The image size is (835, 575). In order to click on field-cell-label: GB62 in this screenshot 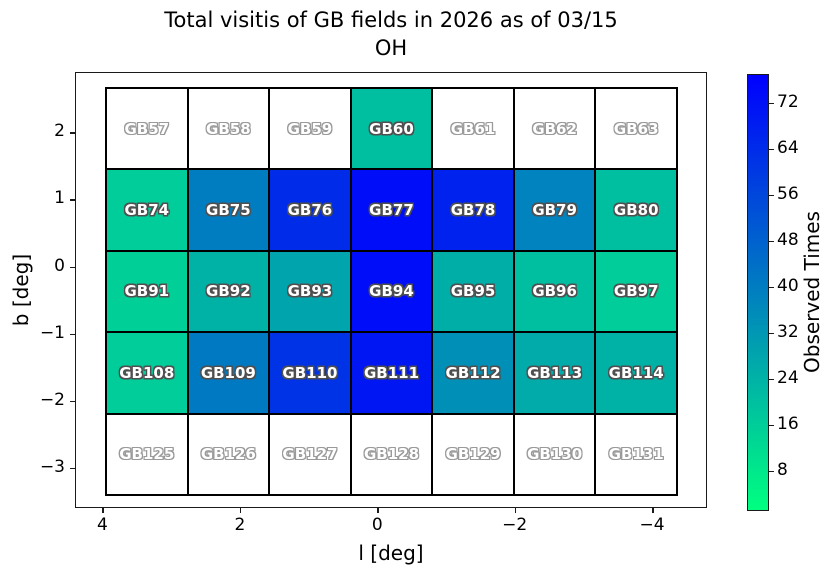, I will do `click(554, 128)`.